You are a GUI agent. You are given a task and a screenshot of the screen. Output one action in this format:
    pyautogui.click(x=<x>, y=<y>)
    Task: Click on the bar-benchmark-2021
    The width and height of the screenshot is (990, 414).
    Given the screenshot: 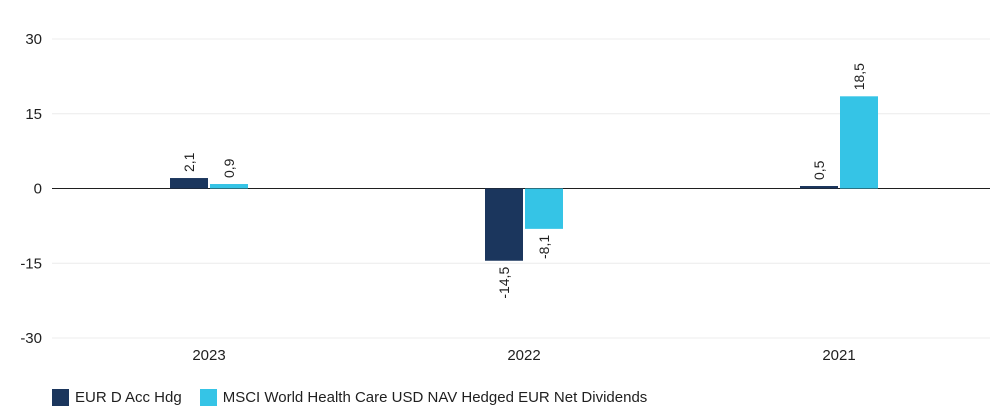 What is the action you would take?
    pyautogui.click(x=859, y=142)
    